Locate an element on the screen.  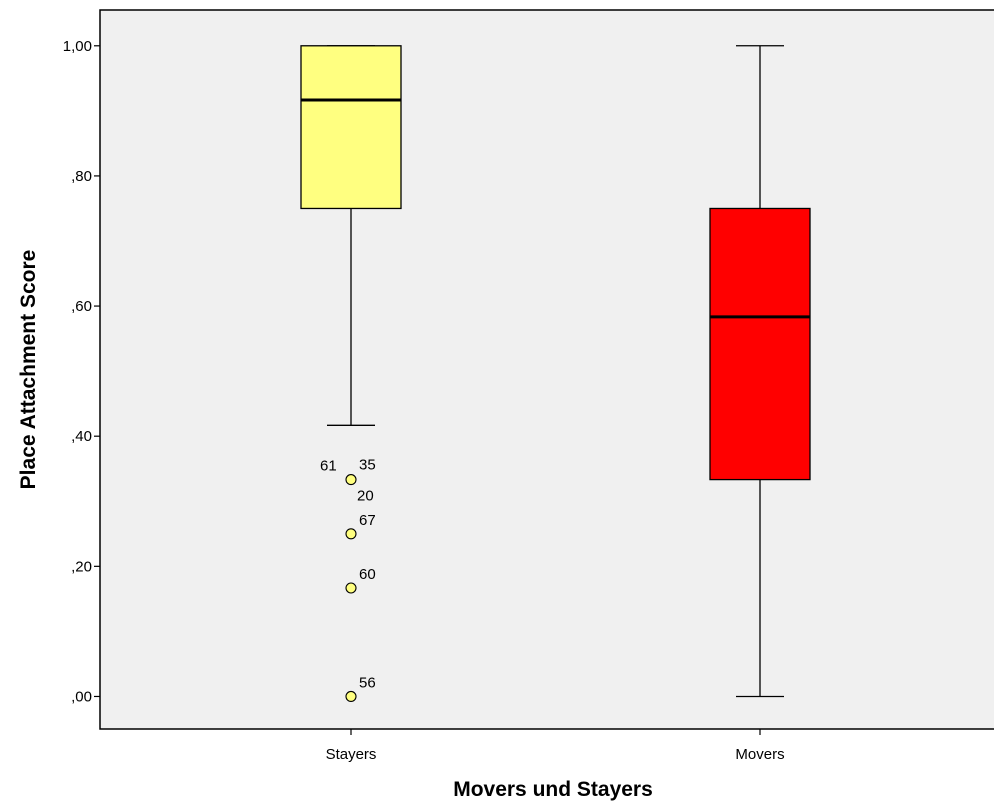
outlier-label: 60 is located at coordinates (367, 574).